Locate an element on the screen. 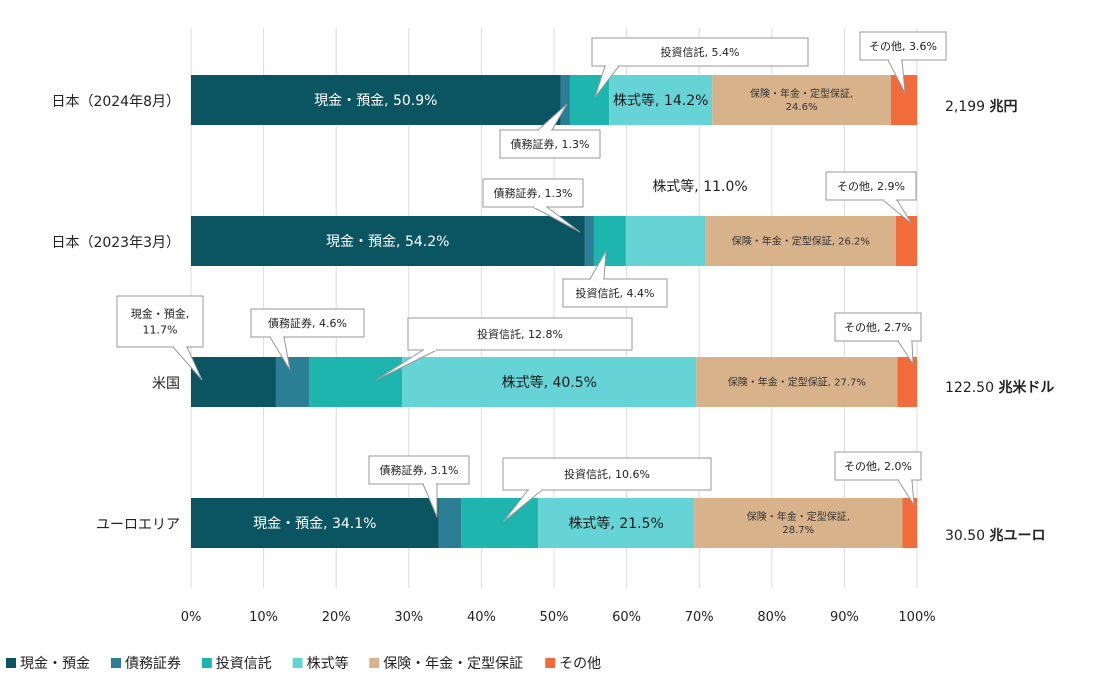 Image resolution: width=1094 pixels, height=691 pixels. segment-label: 保険・年金・定型保証, 26.2% is located at coordinates (801, 241).